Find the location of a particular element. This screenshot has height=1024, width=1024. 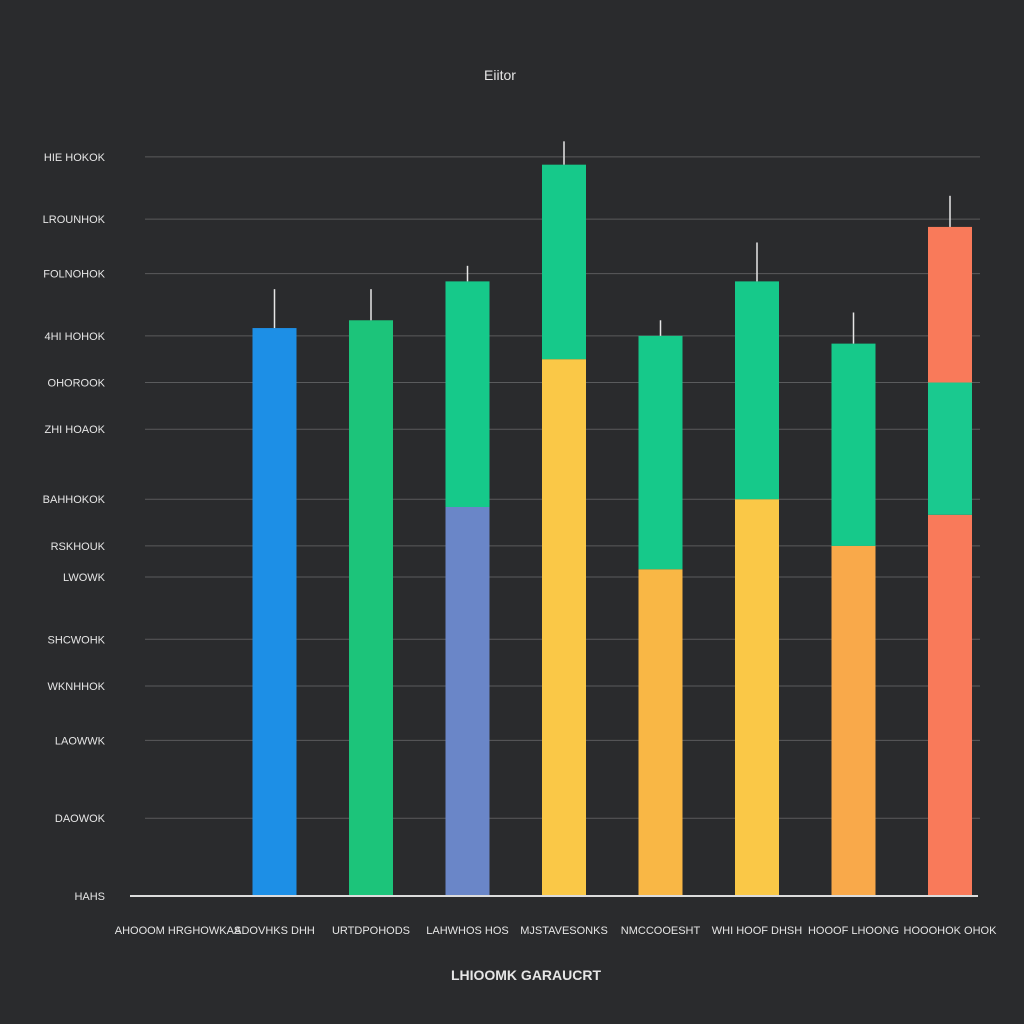

y-tick-label: 4HI HOHOK is located at coordinates (74, 337).